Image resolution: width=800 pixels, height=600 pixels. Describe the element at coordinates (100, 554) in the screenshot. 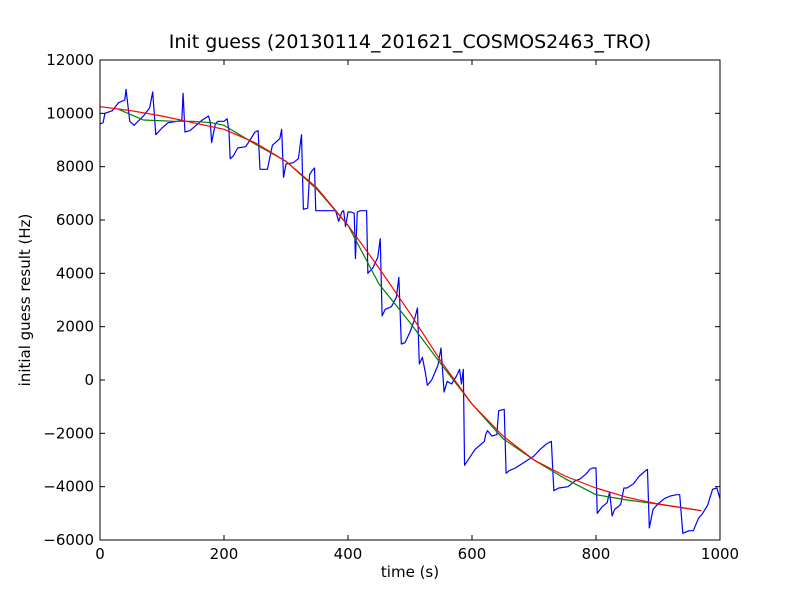

I see `x-tick-label: 0` at that location.